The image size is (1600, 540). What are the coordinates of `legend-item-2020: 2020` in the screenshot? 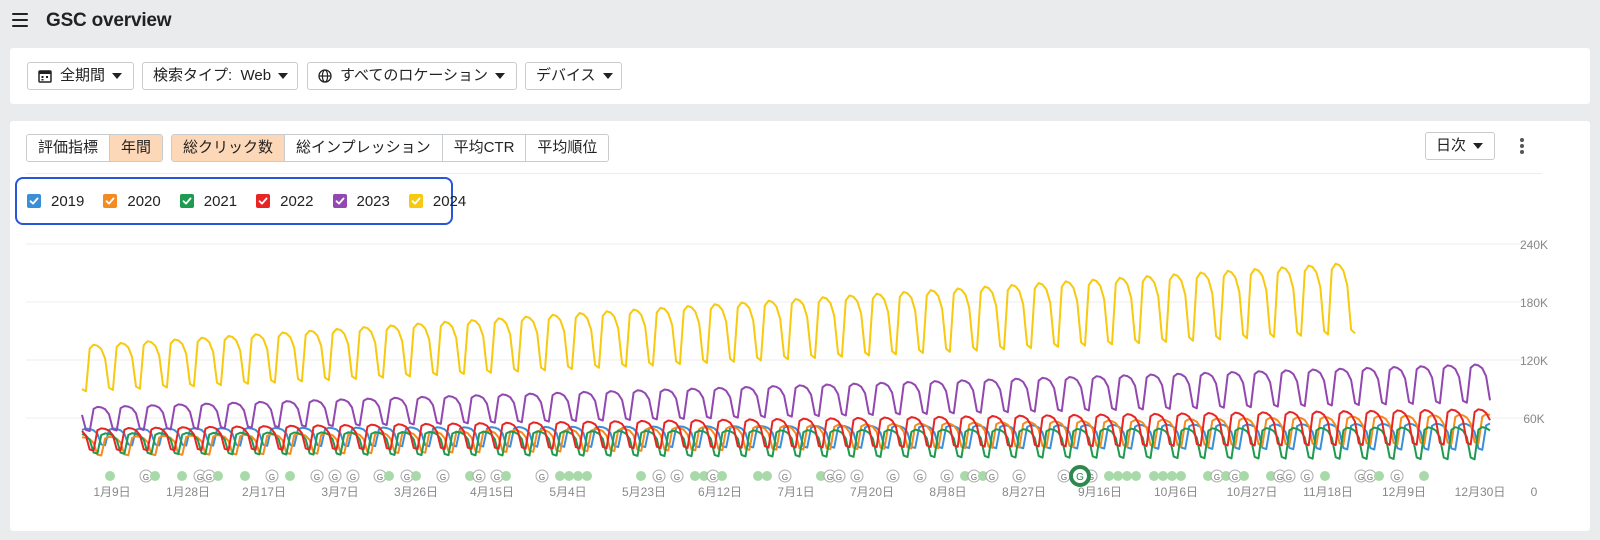 It's located at (132, 201).